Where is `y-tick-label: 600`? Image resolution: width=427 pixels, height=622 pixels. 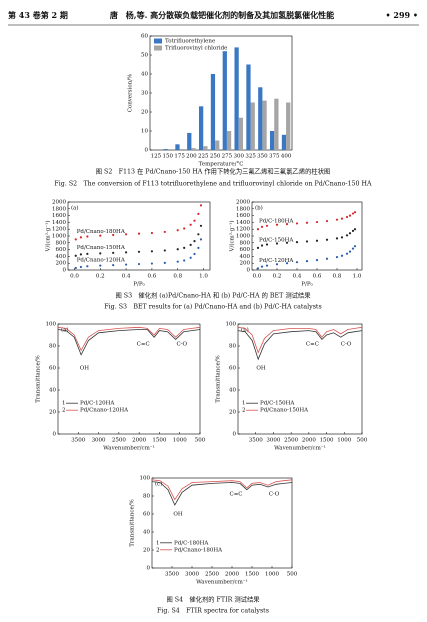 y-tick-label: 600 is located at coordinates (245, 250).